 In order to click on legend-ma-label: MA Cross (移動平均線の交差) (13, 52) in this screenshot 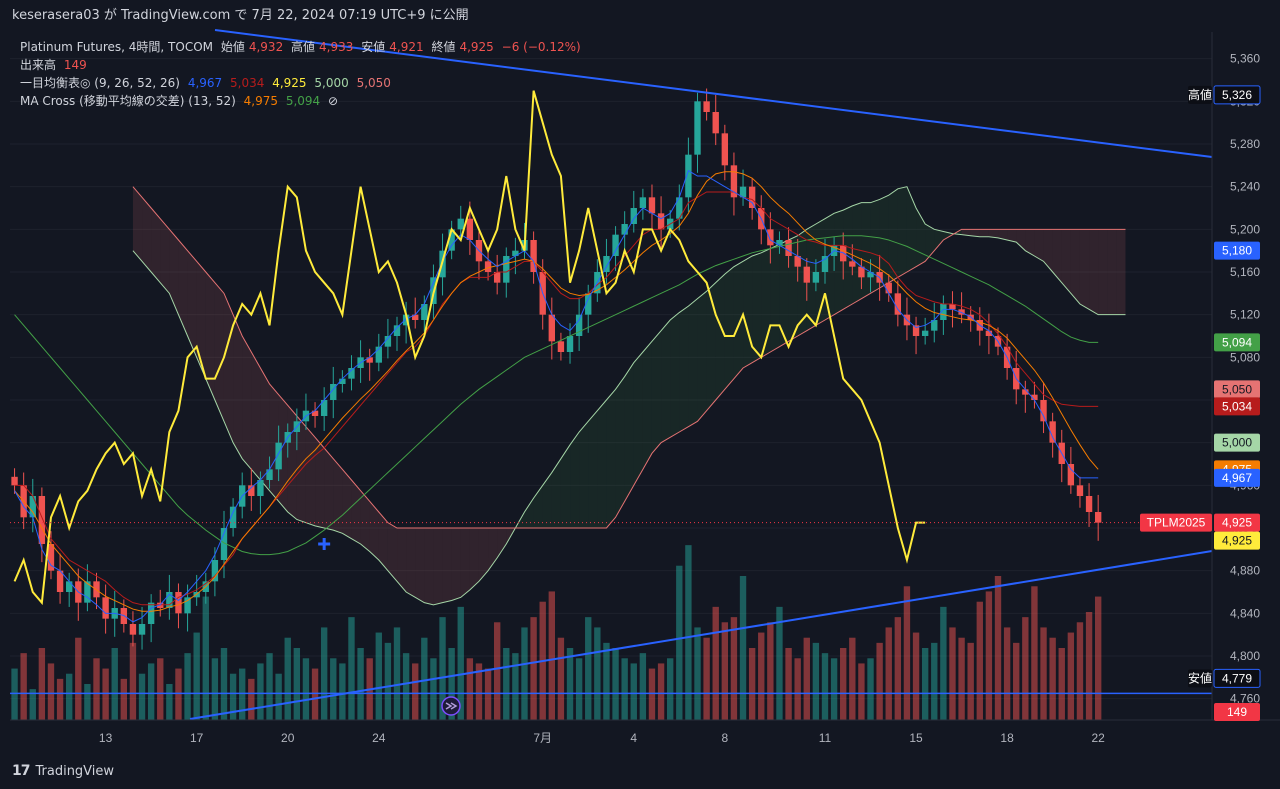, I will do `click(128, 101)`.